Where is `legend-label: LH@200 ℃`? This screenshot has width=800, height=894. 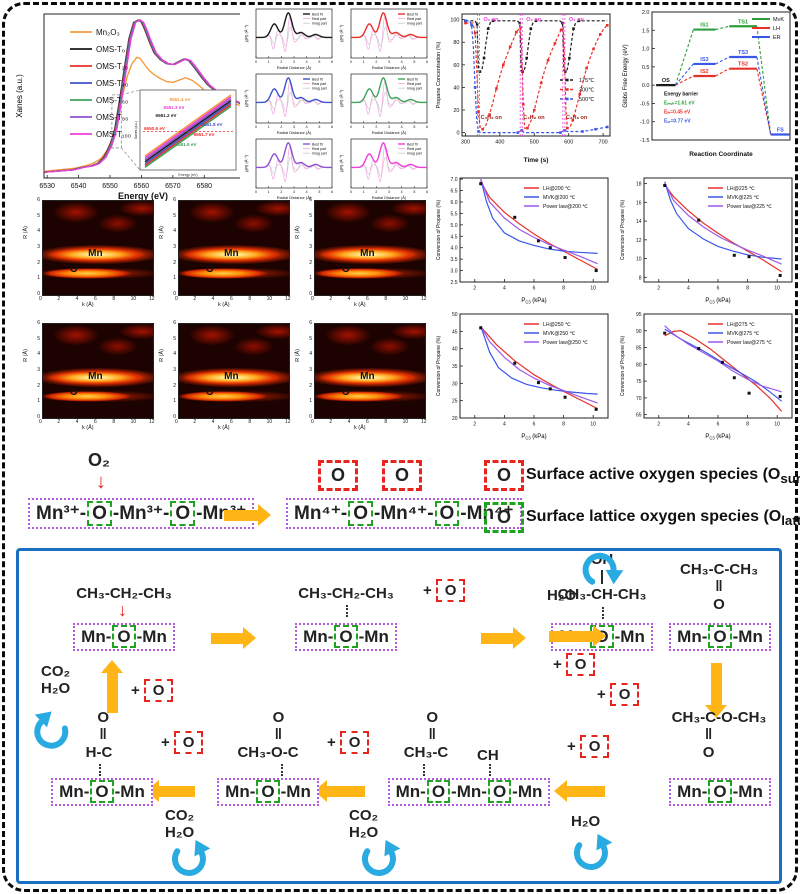
legend-label: LH@200 ℃ is located at coordinates (557, 189).